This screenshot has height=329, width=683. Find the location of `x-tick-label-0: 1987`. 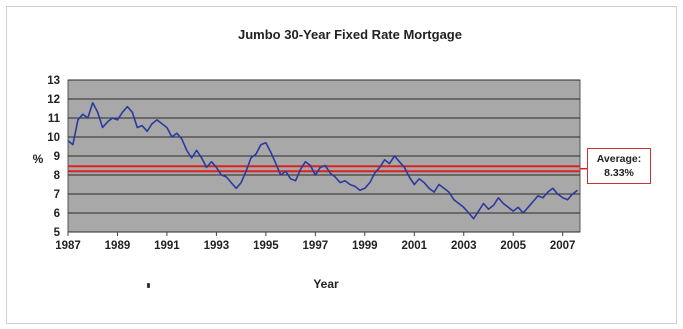

x-tick-label-0: 1987 is located at coordinates (68, 246).